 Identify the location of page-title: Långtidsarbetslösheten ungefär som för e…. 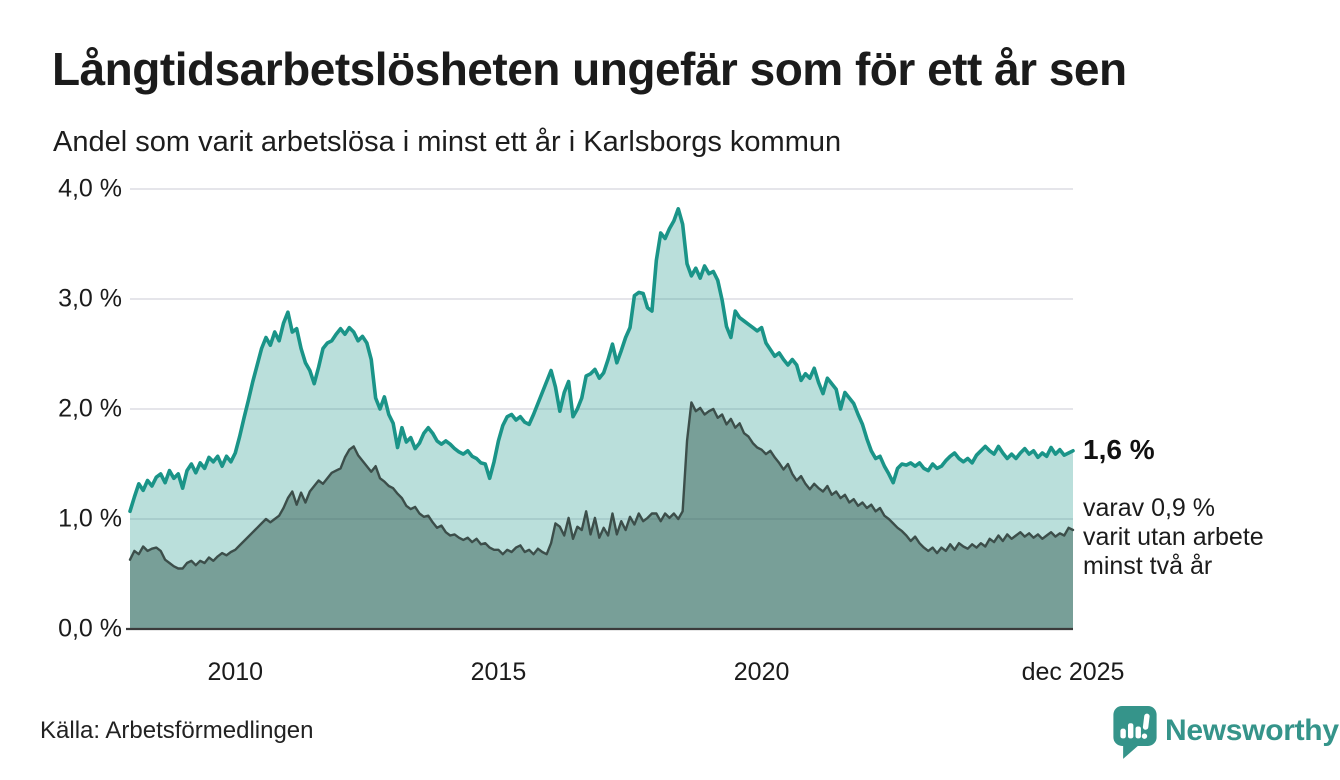
(589, 69).